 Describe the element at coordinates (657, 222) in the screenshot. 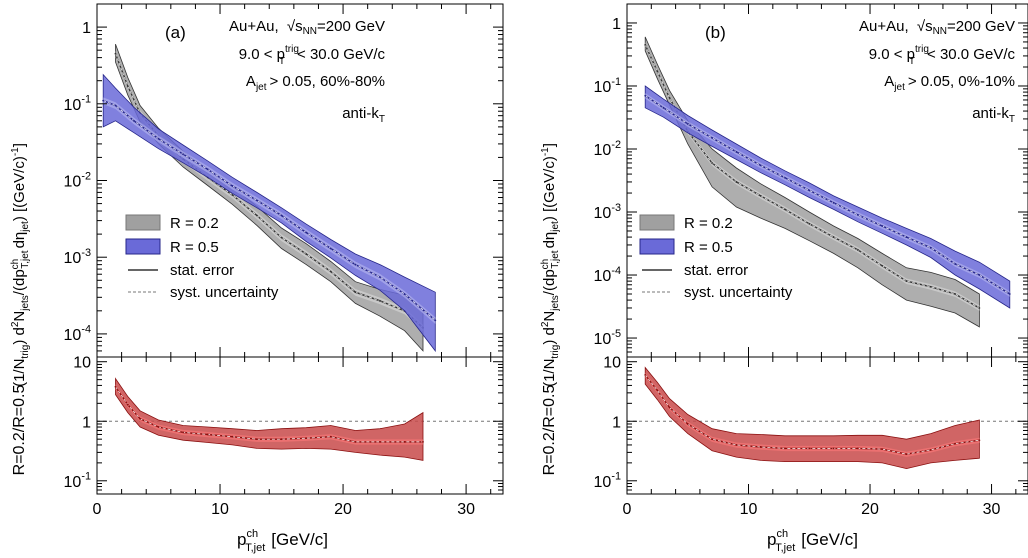

I see `legend-swatch-r02` at that location.